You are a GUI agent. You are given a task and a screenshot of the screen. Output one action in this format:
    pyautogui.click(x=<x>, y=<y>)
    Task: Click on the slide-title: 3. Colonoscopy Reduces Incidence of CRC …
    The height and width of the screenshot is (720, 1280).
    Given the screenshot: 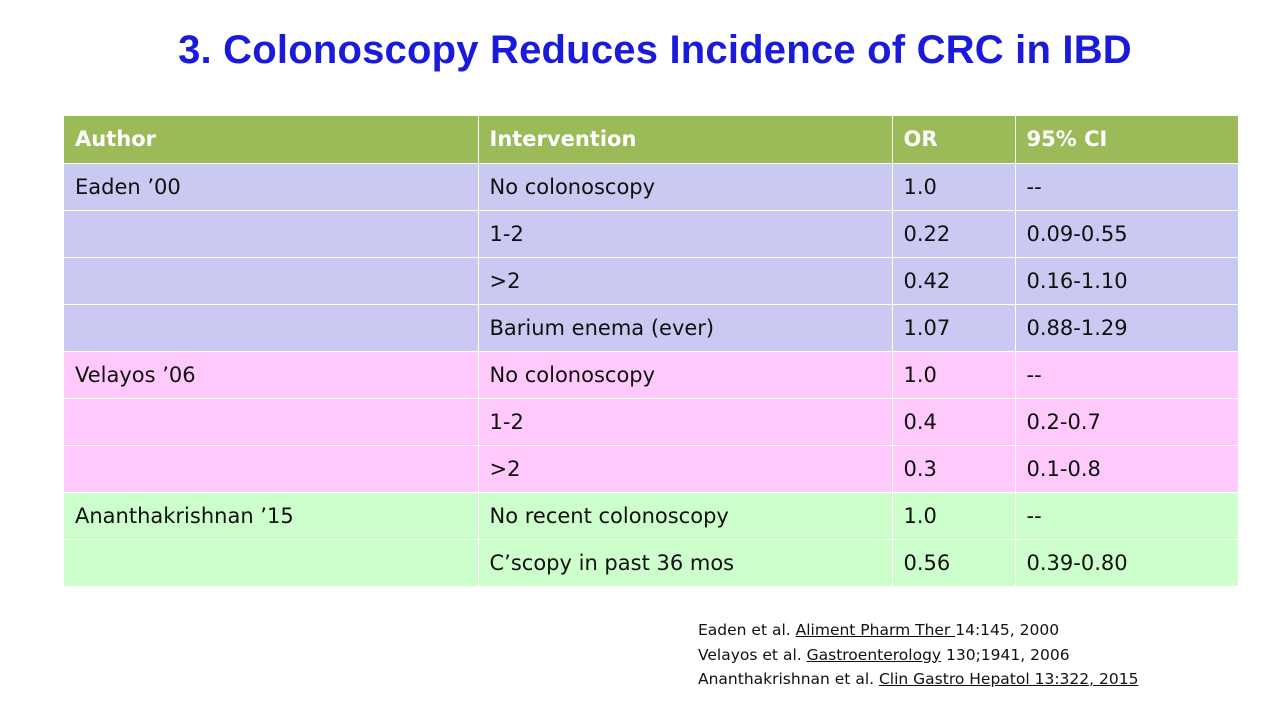 What is the action you would take?
    pyautogui.click(x=655, y=50)
    